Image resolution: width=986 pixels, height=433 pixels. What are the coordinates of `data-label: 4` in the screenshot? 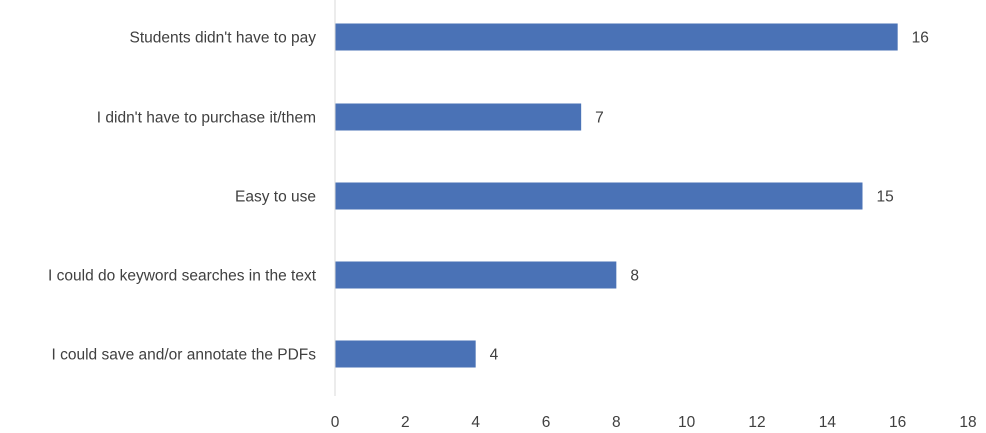 It's located at (494, 355).